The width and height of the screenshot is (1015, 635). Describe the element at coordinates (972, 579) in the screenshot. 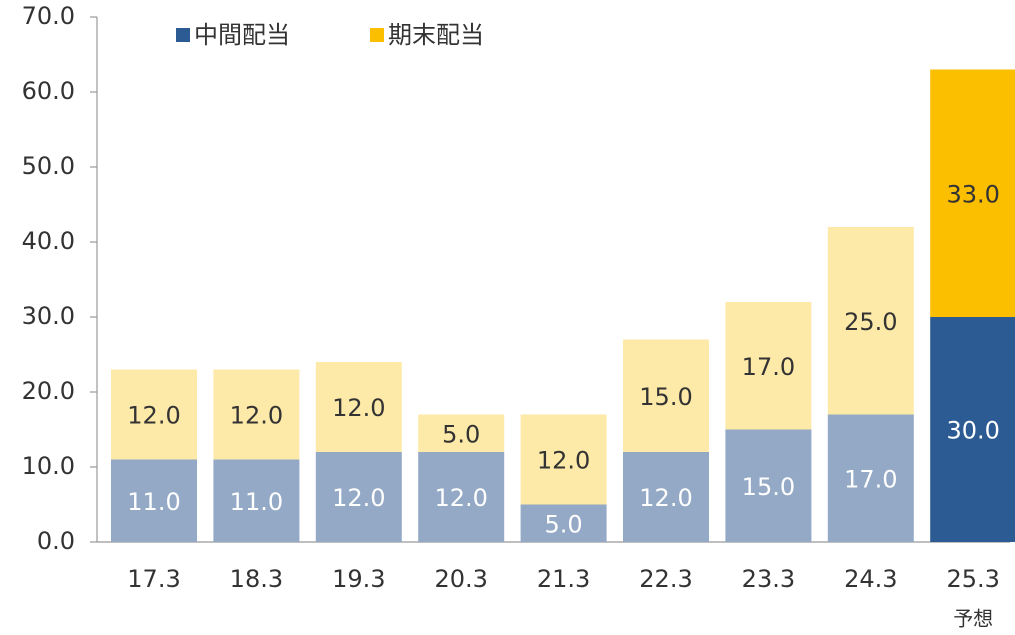

I see `x-tick-label: 25.3` at that location.